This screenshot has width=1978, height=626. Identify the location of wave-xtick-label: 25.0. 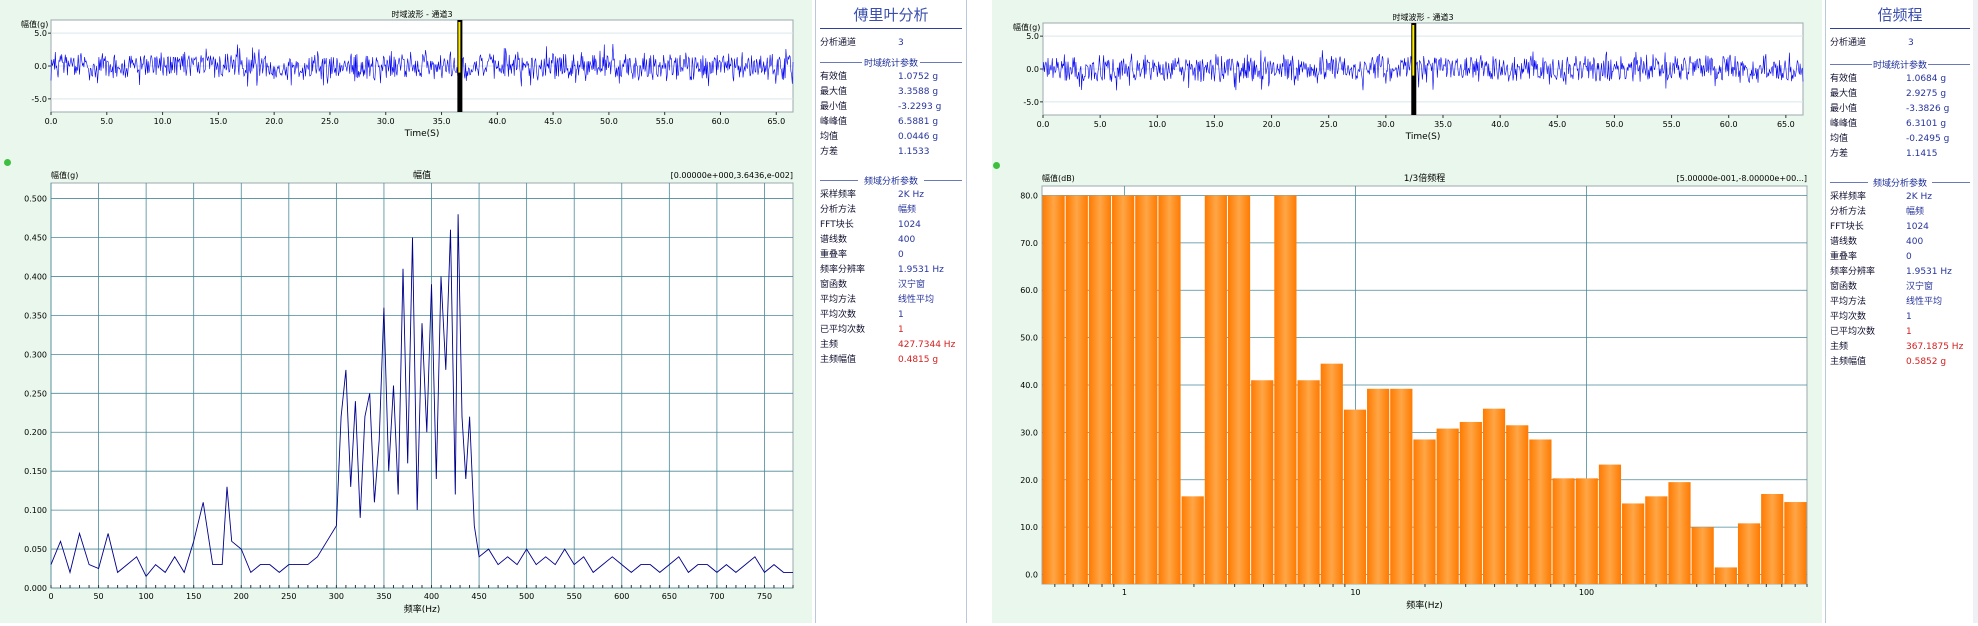
(1329, 124).